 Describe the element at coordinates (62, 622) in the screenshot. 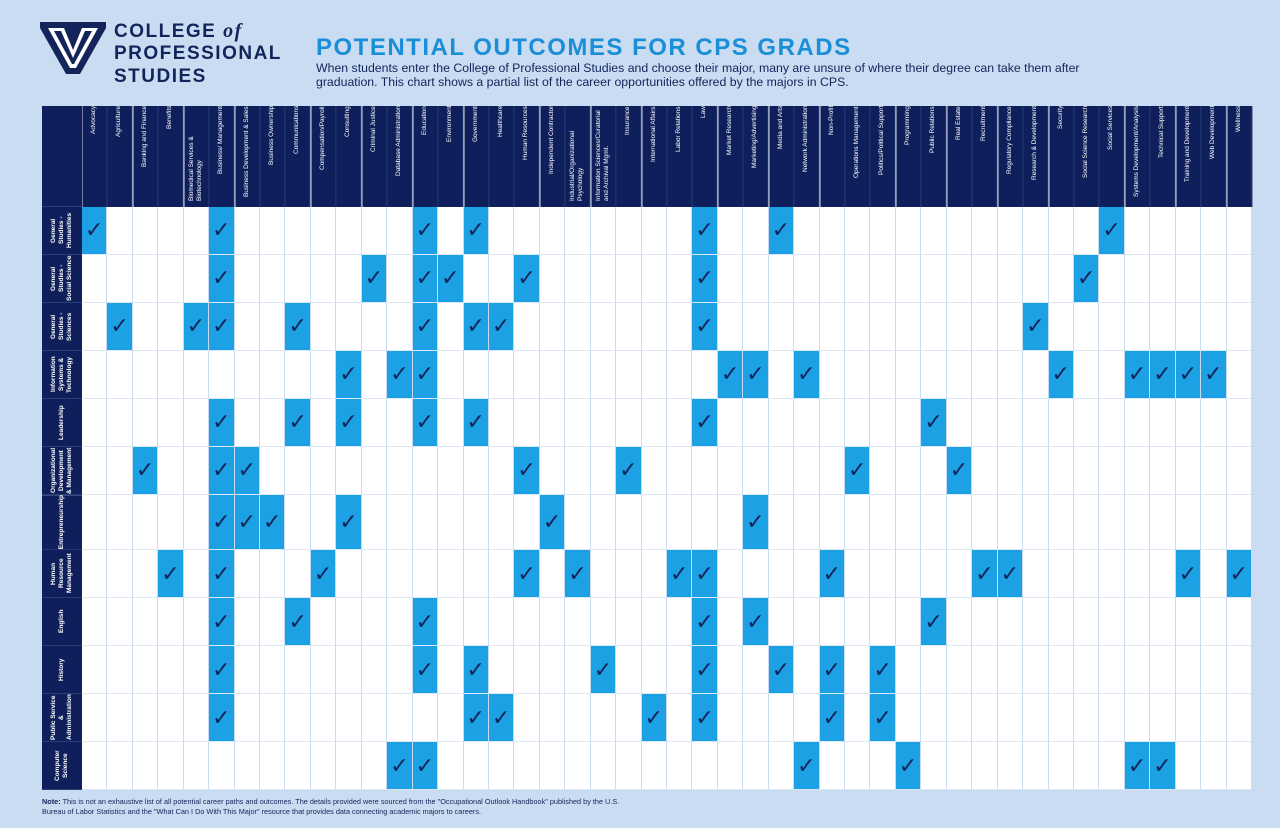

I see `row-header: English` at that location.